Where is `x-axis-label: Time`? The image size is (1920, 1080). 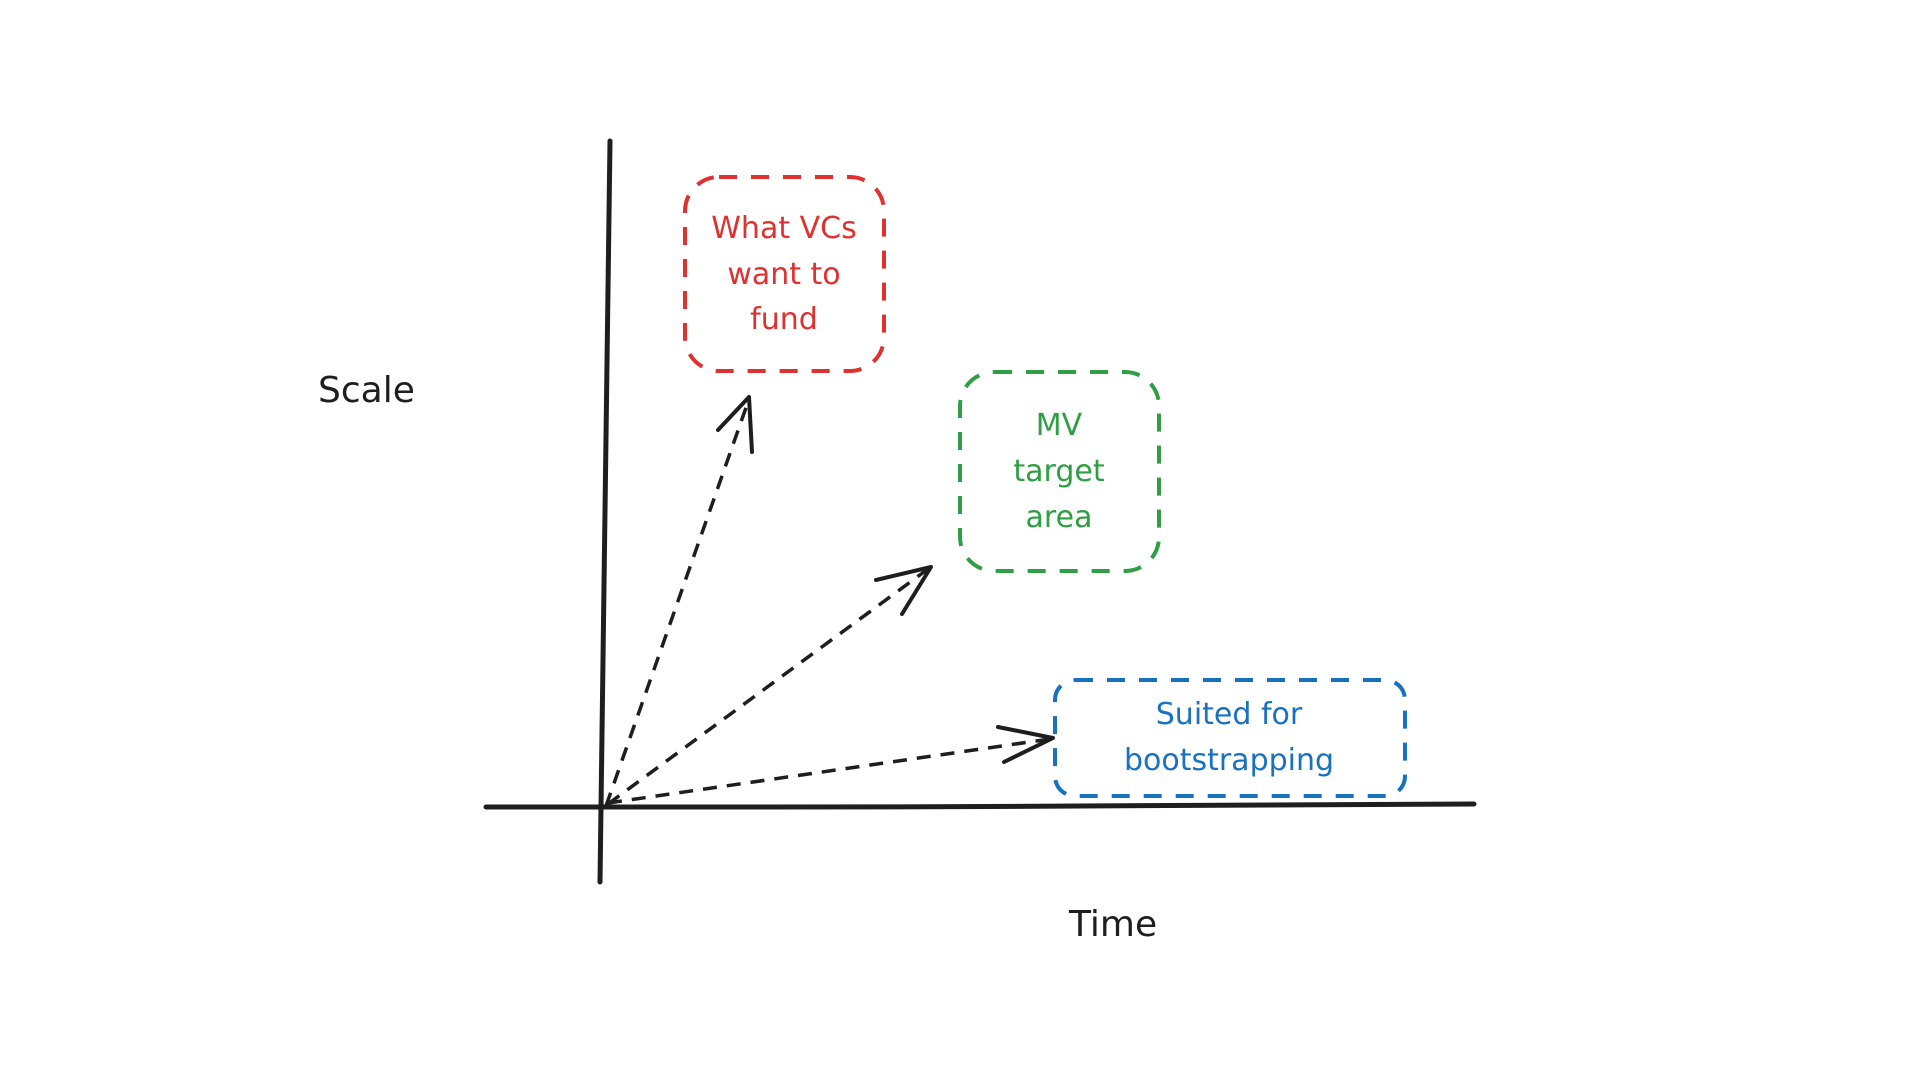 x-axis-label: Time is located at coordinates (1112, 924).